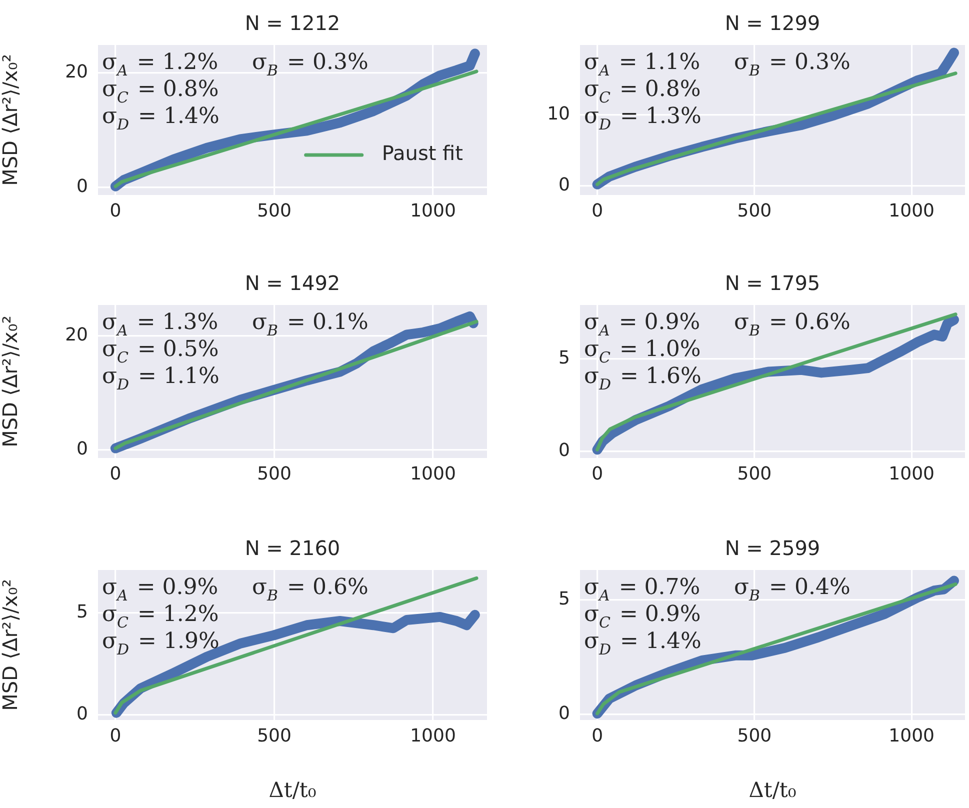 Image resolution: width=969 pixels, height=808 pixels. Describe the element at coordinates (423, 153) in the screenshot. I see `legend-label: Paust fit` at that location.